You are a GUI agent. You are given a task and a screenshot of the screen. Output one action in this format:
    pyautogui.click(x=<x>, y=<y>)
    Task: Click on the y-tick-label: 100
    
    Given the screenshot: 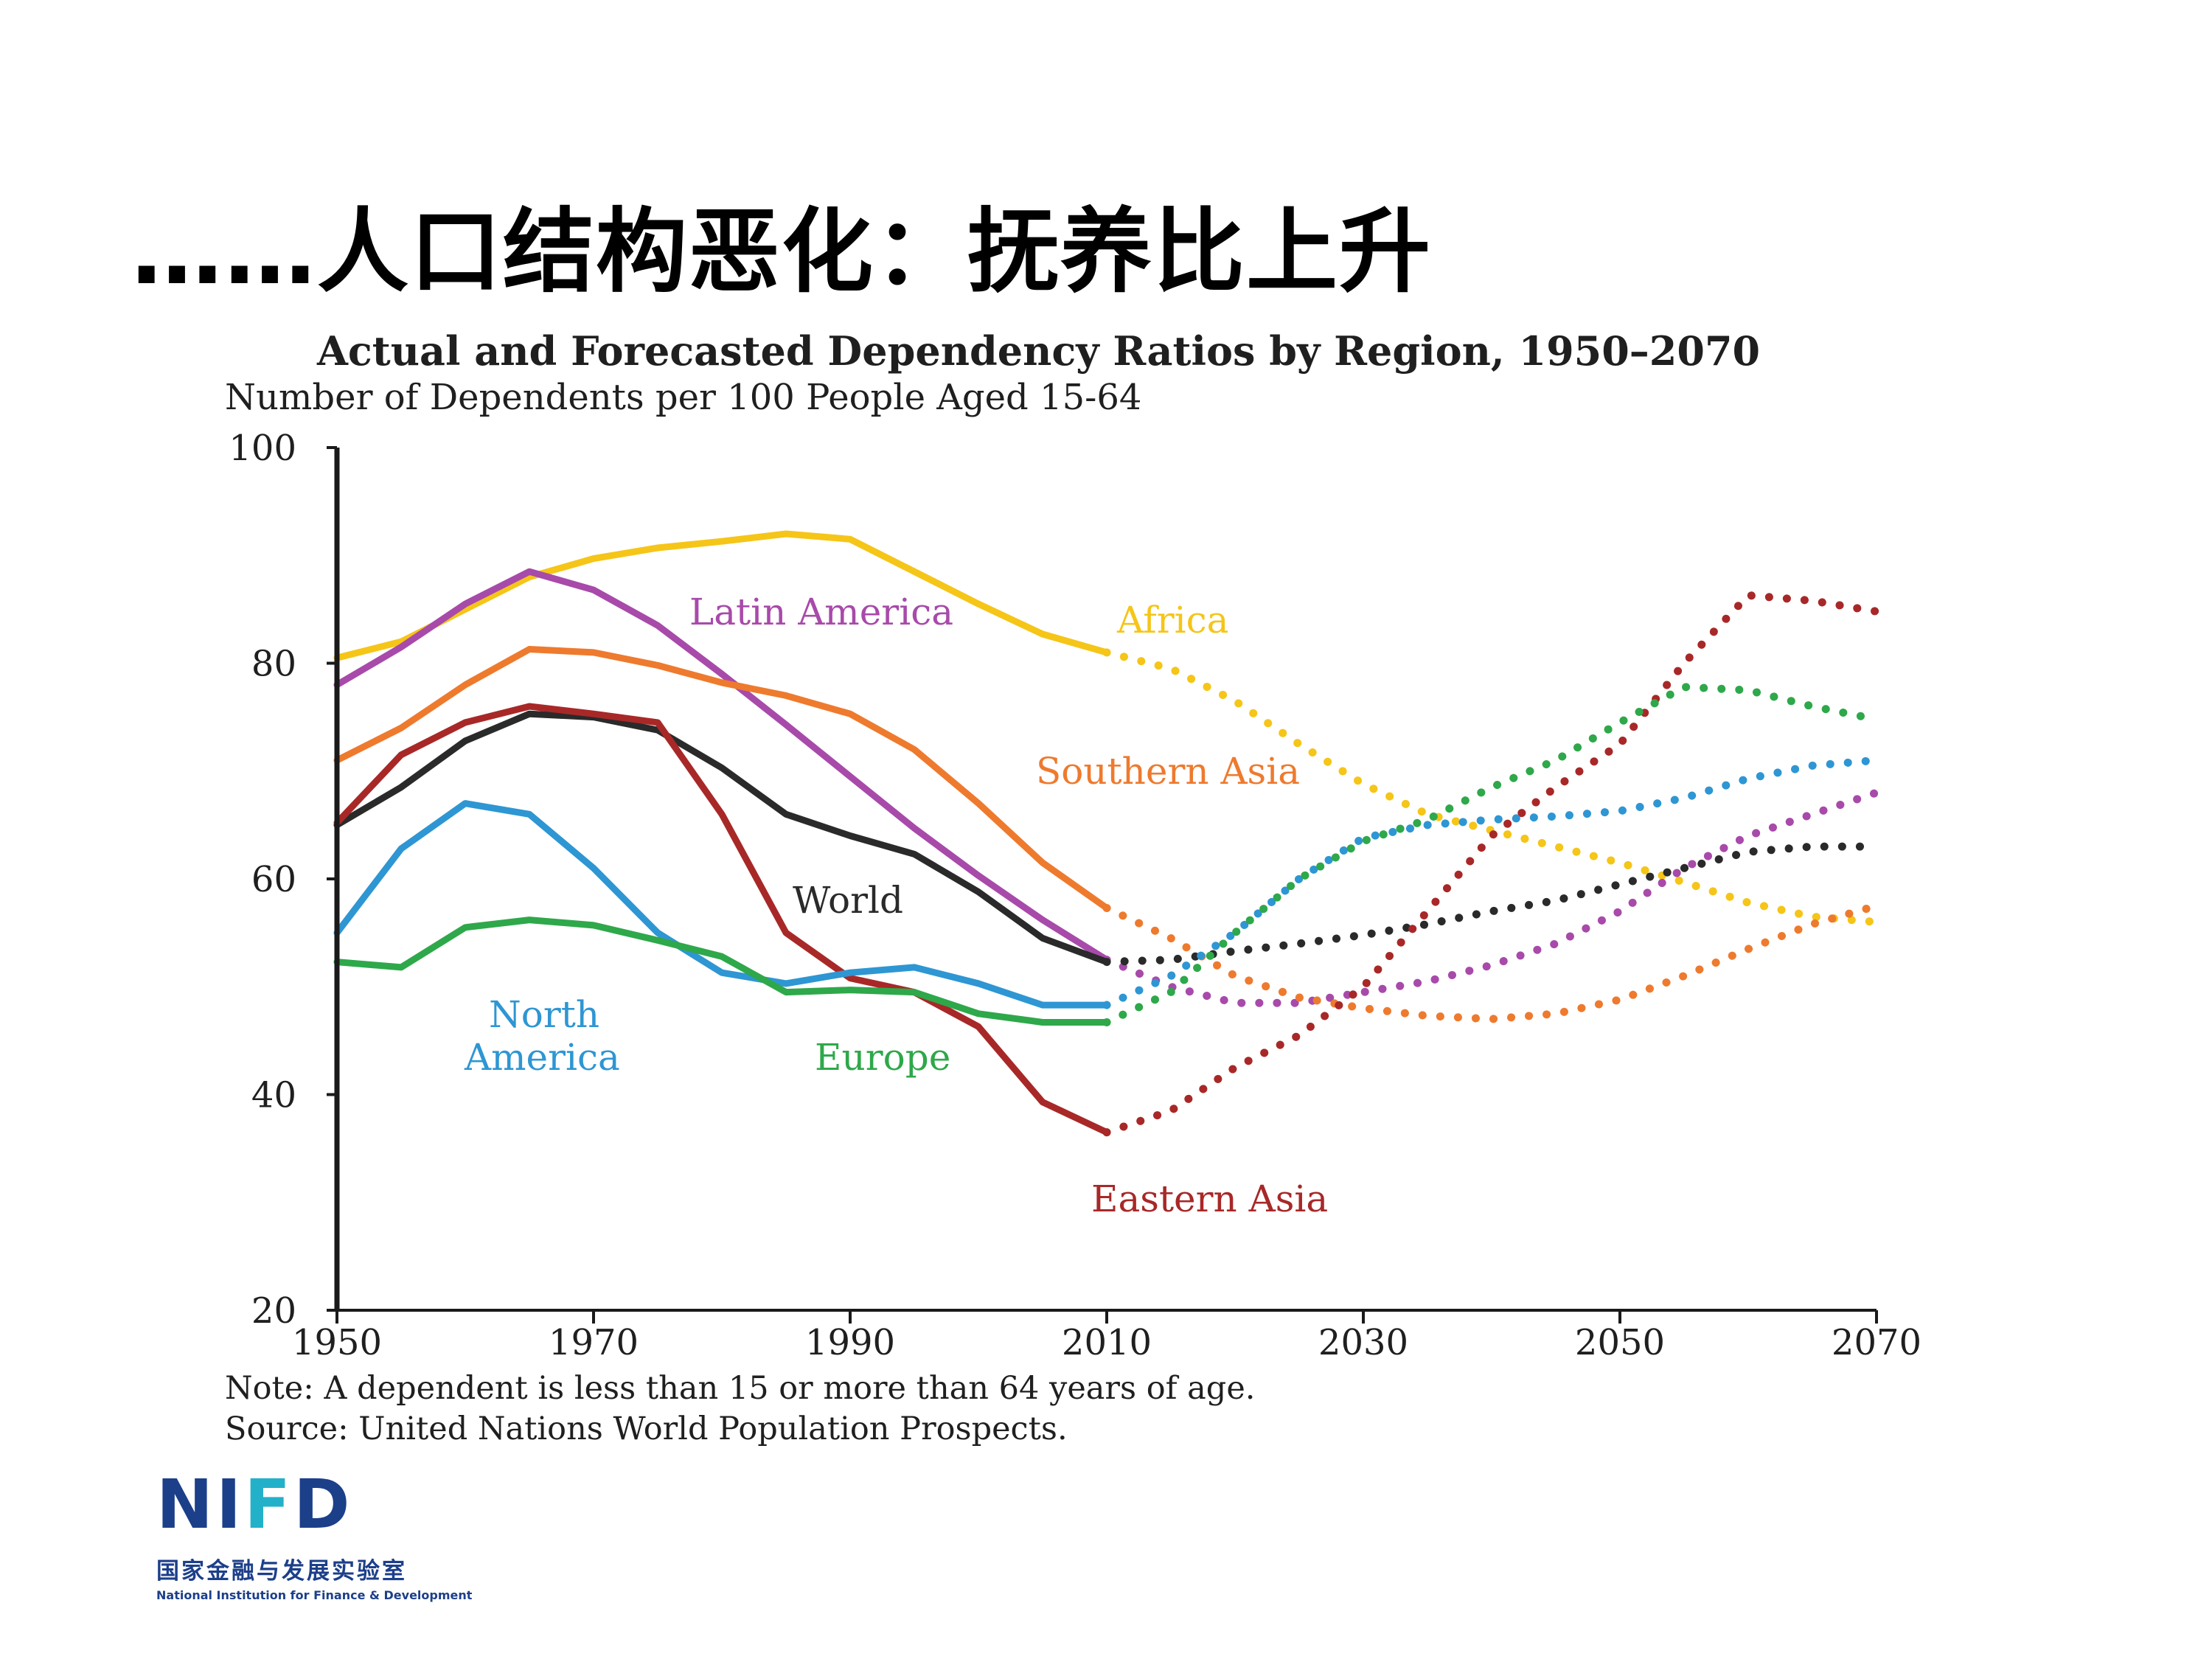 What is the action you would take?
    pyautogui.click(x=262, y=448)
    